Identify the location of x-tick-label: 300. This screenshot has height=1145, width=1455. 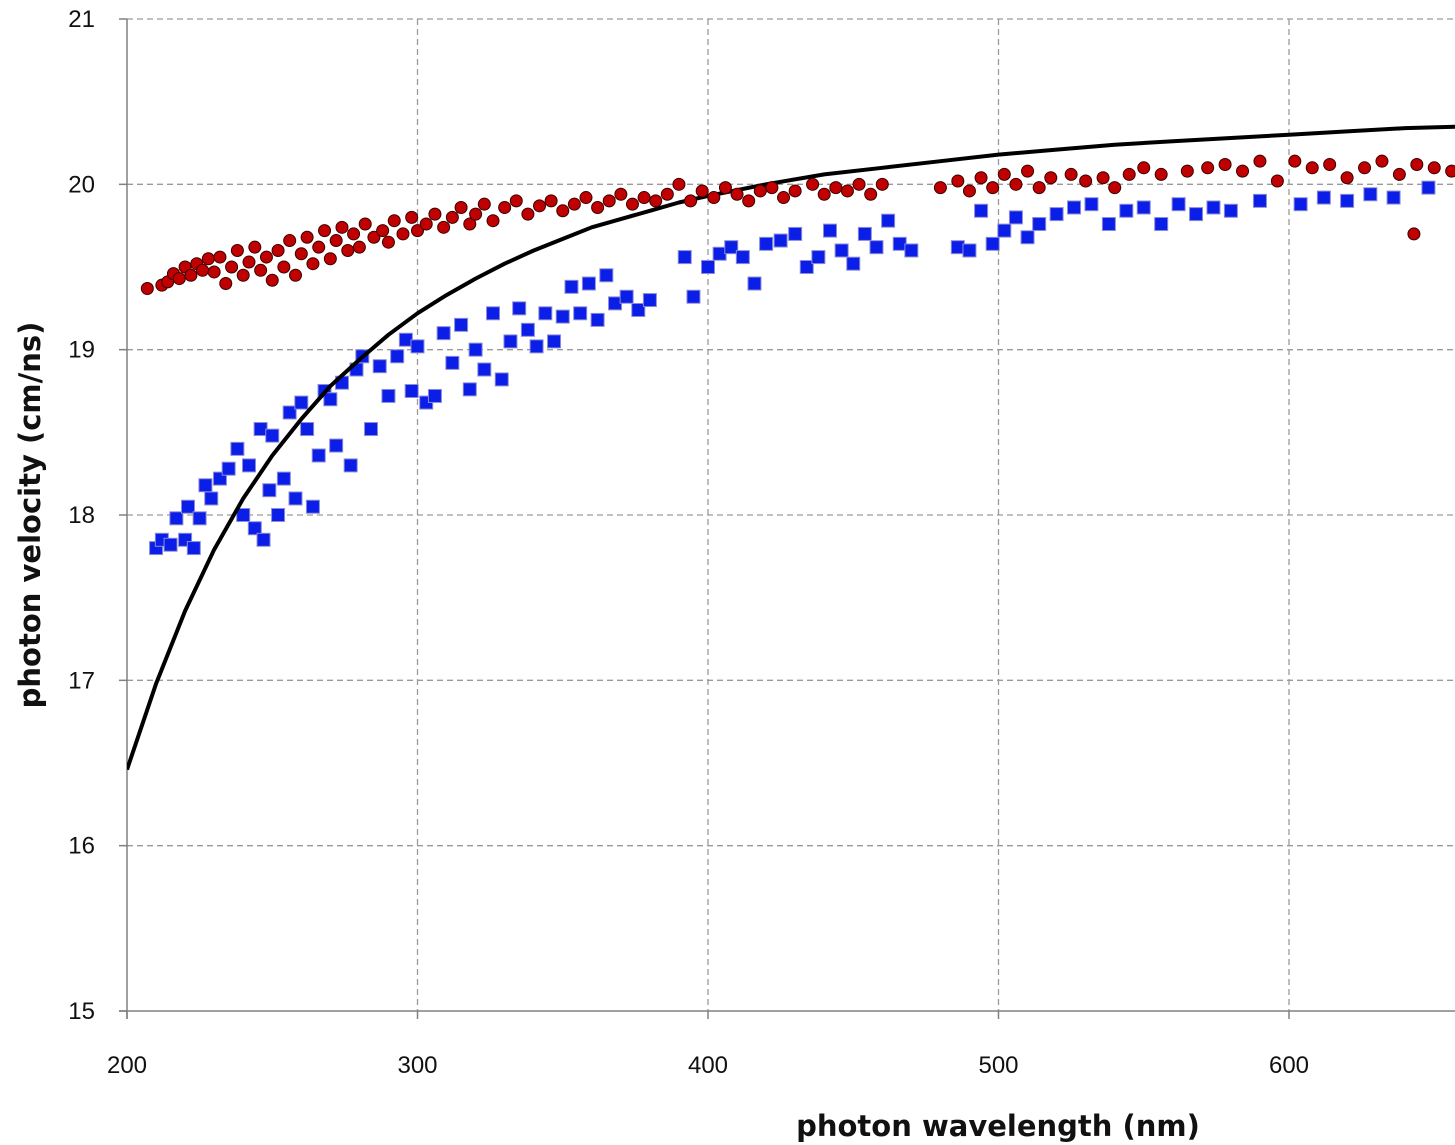
(417, 1065).